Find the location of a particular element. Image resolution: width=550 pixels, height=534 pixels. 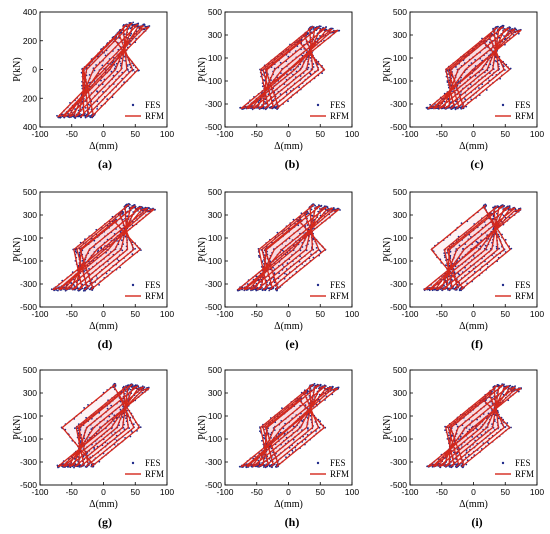

y-tick-label: 0 is located at coordinates (34, 70).